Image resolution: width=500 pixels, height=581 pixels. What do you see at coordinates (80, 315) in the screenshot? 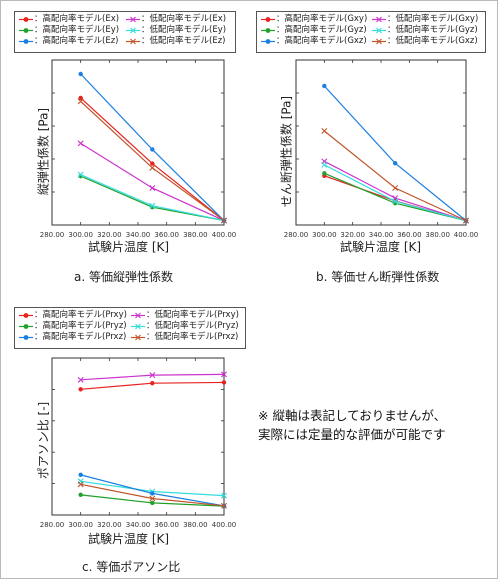
I see `legend-label: ：高配向率モデル(Prxy)` at bounding box center [80, 315].